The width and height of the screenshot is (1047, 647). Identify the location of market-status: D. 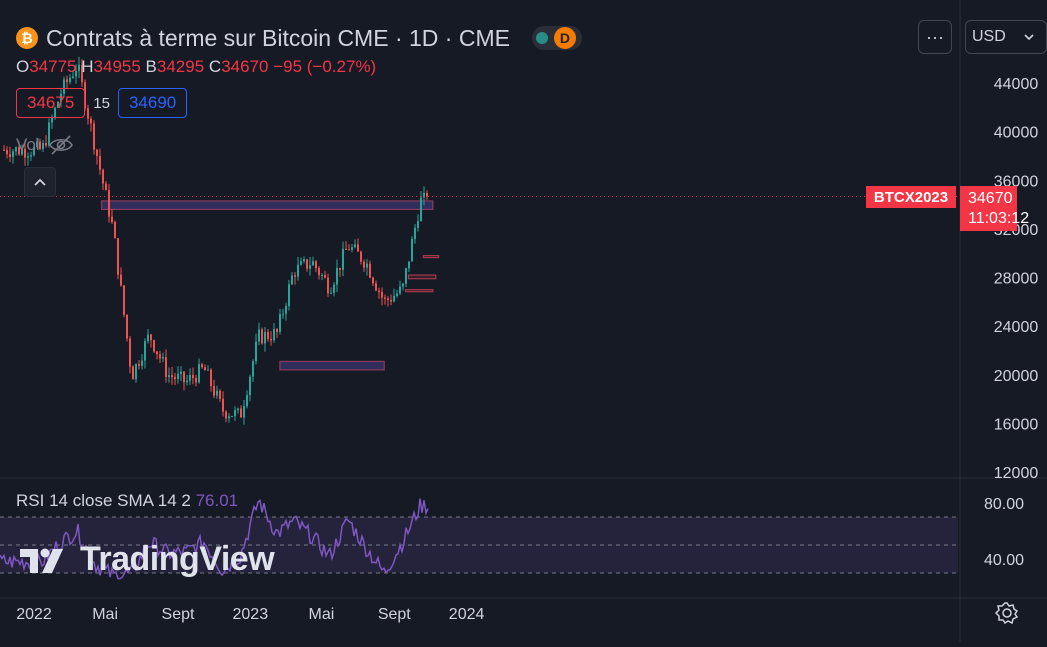
(556, 38).